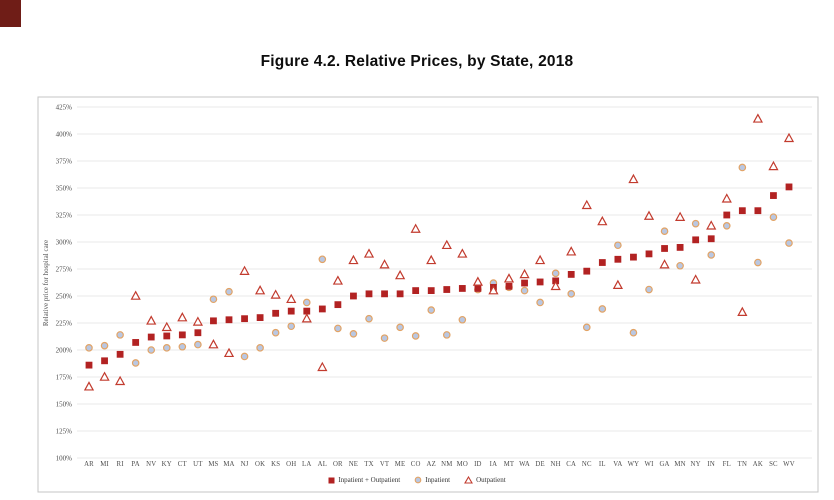 The width and height of the screenshot is (834, 500). What do you see at coordinates (524, 464) in the screenshot?
I see `x-tick-label: WA` at bounding box center [524, 464].